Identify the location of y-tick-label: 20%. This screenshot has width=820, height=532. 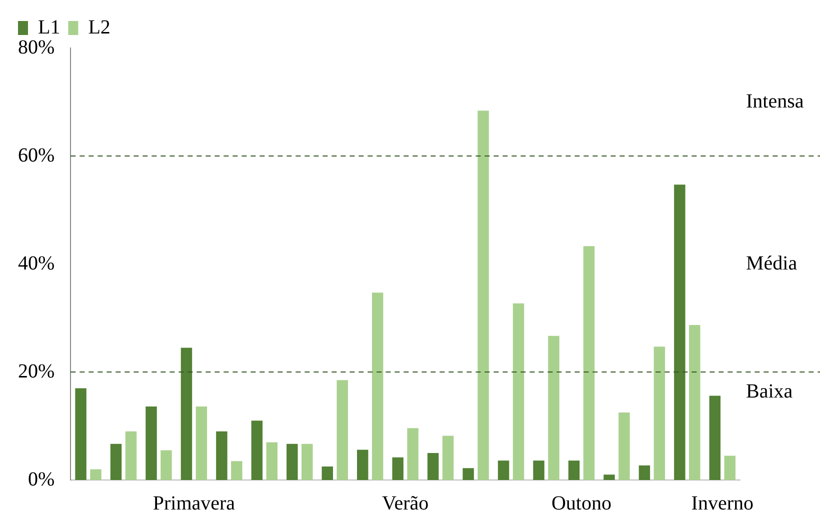
(36, 371).